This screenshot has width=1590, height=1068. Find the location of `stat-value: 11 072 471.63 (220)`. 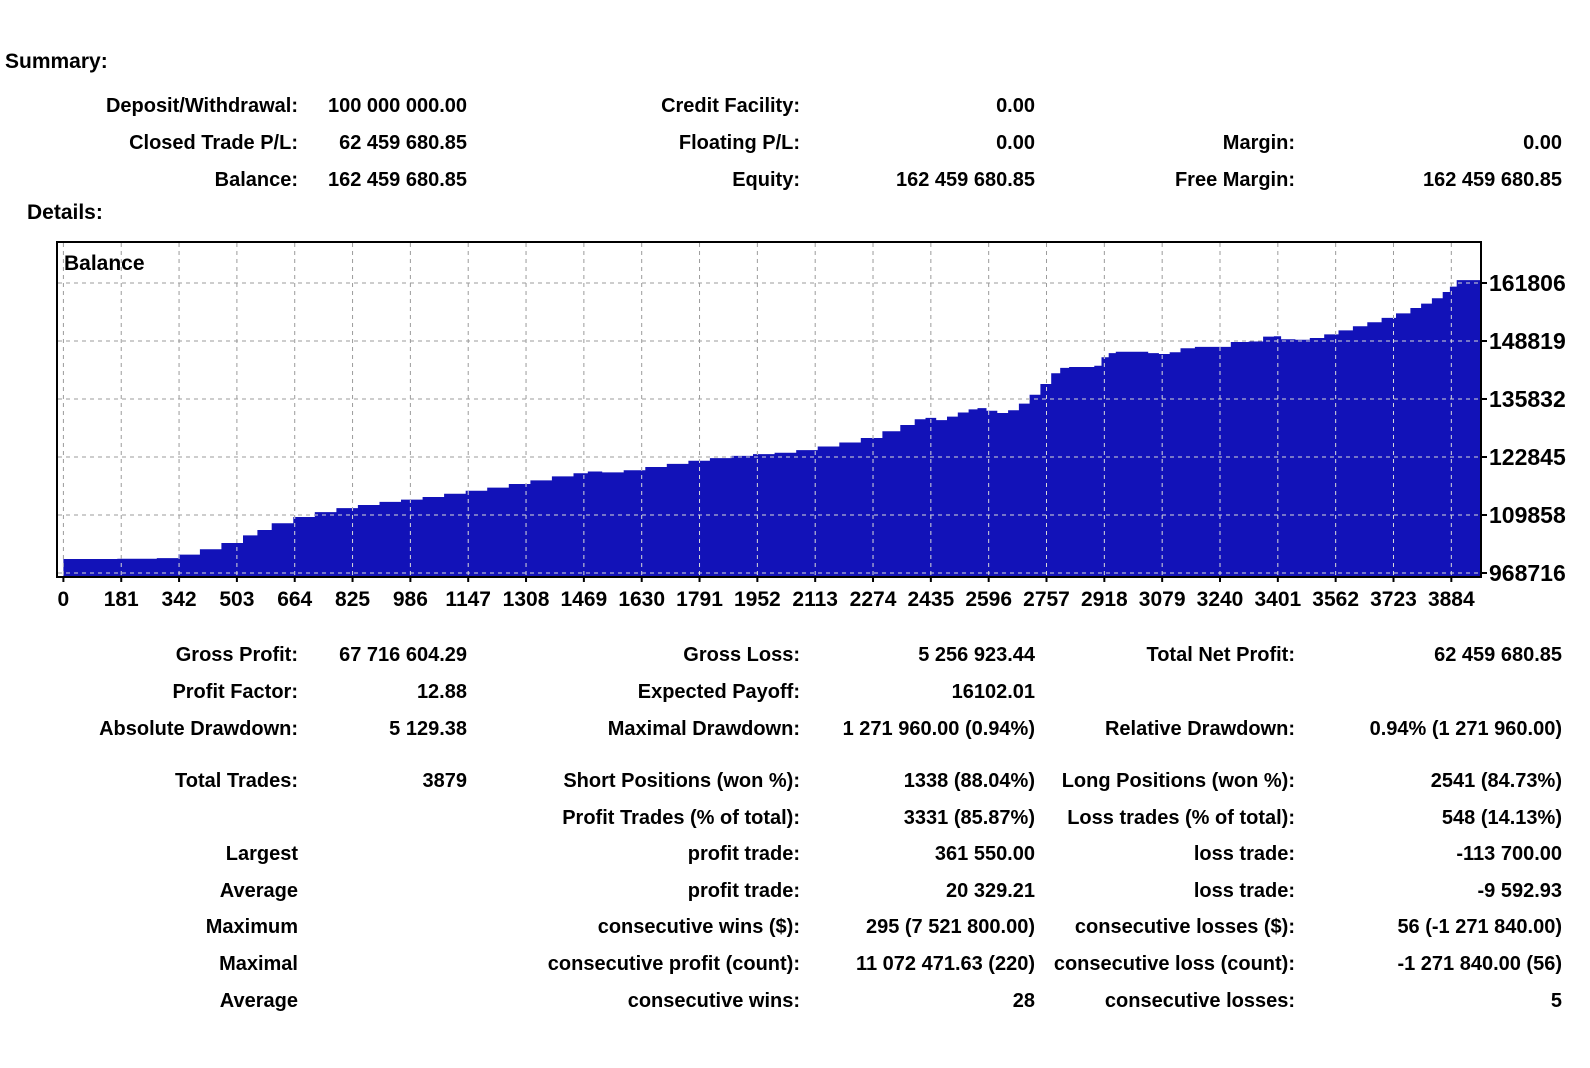

stat-value: 11 072 471.63 (220) is located at coordinates (945, 963).